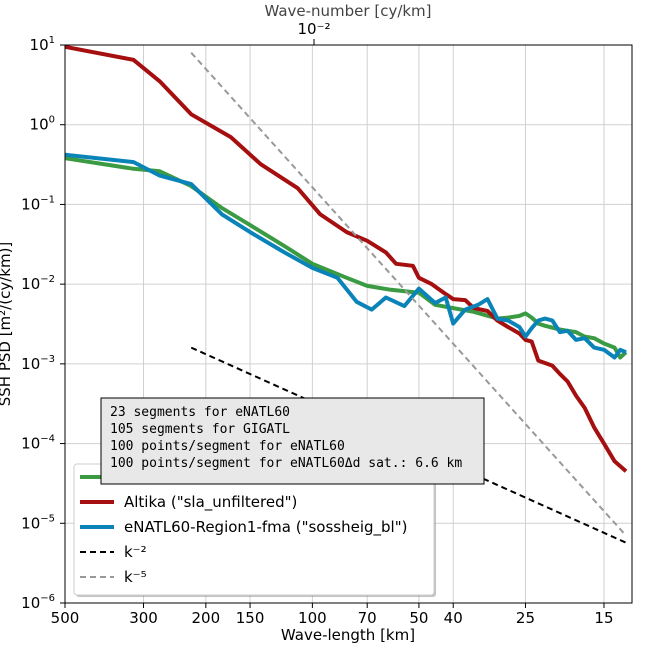  I want to click on top-axis-tick-label: 10⁻², so click(313, 29).